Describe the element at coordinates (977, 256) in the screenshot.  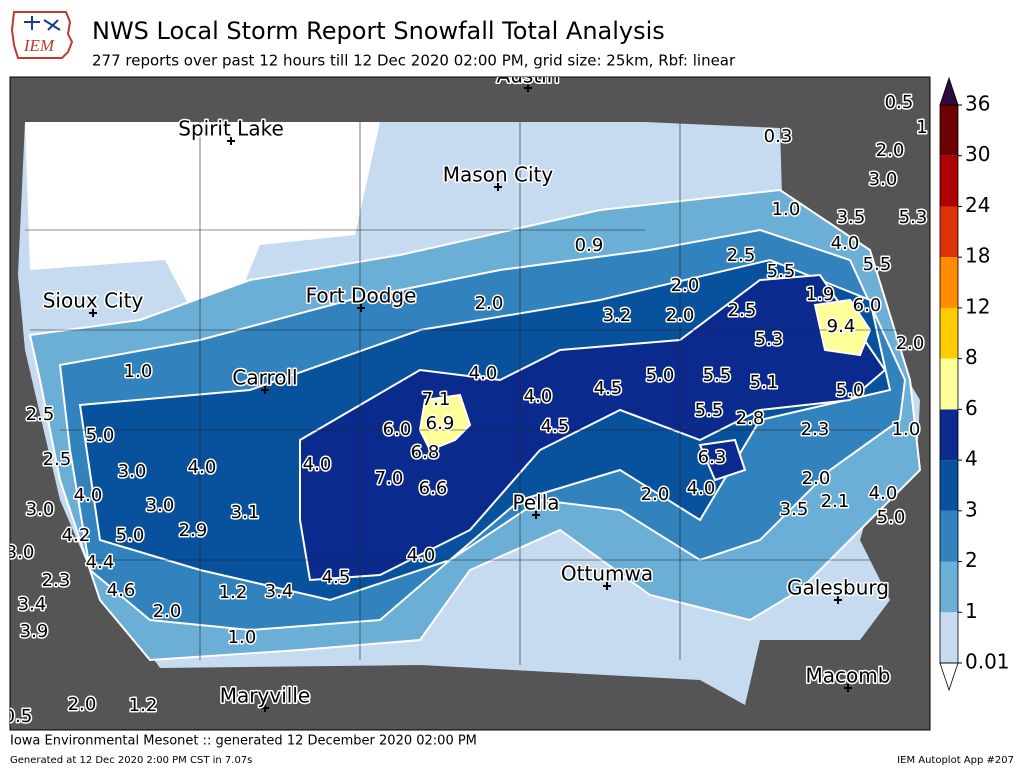
I see `colorbar-tick-label: 18` at that location.